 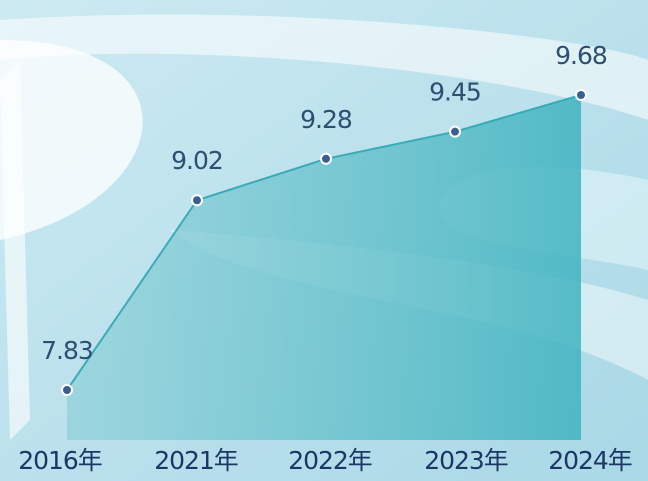 I want to click on x-tick-label: 2016年, so click(x=60, y=460).